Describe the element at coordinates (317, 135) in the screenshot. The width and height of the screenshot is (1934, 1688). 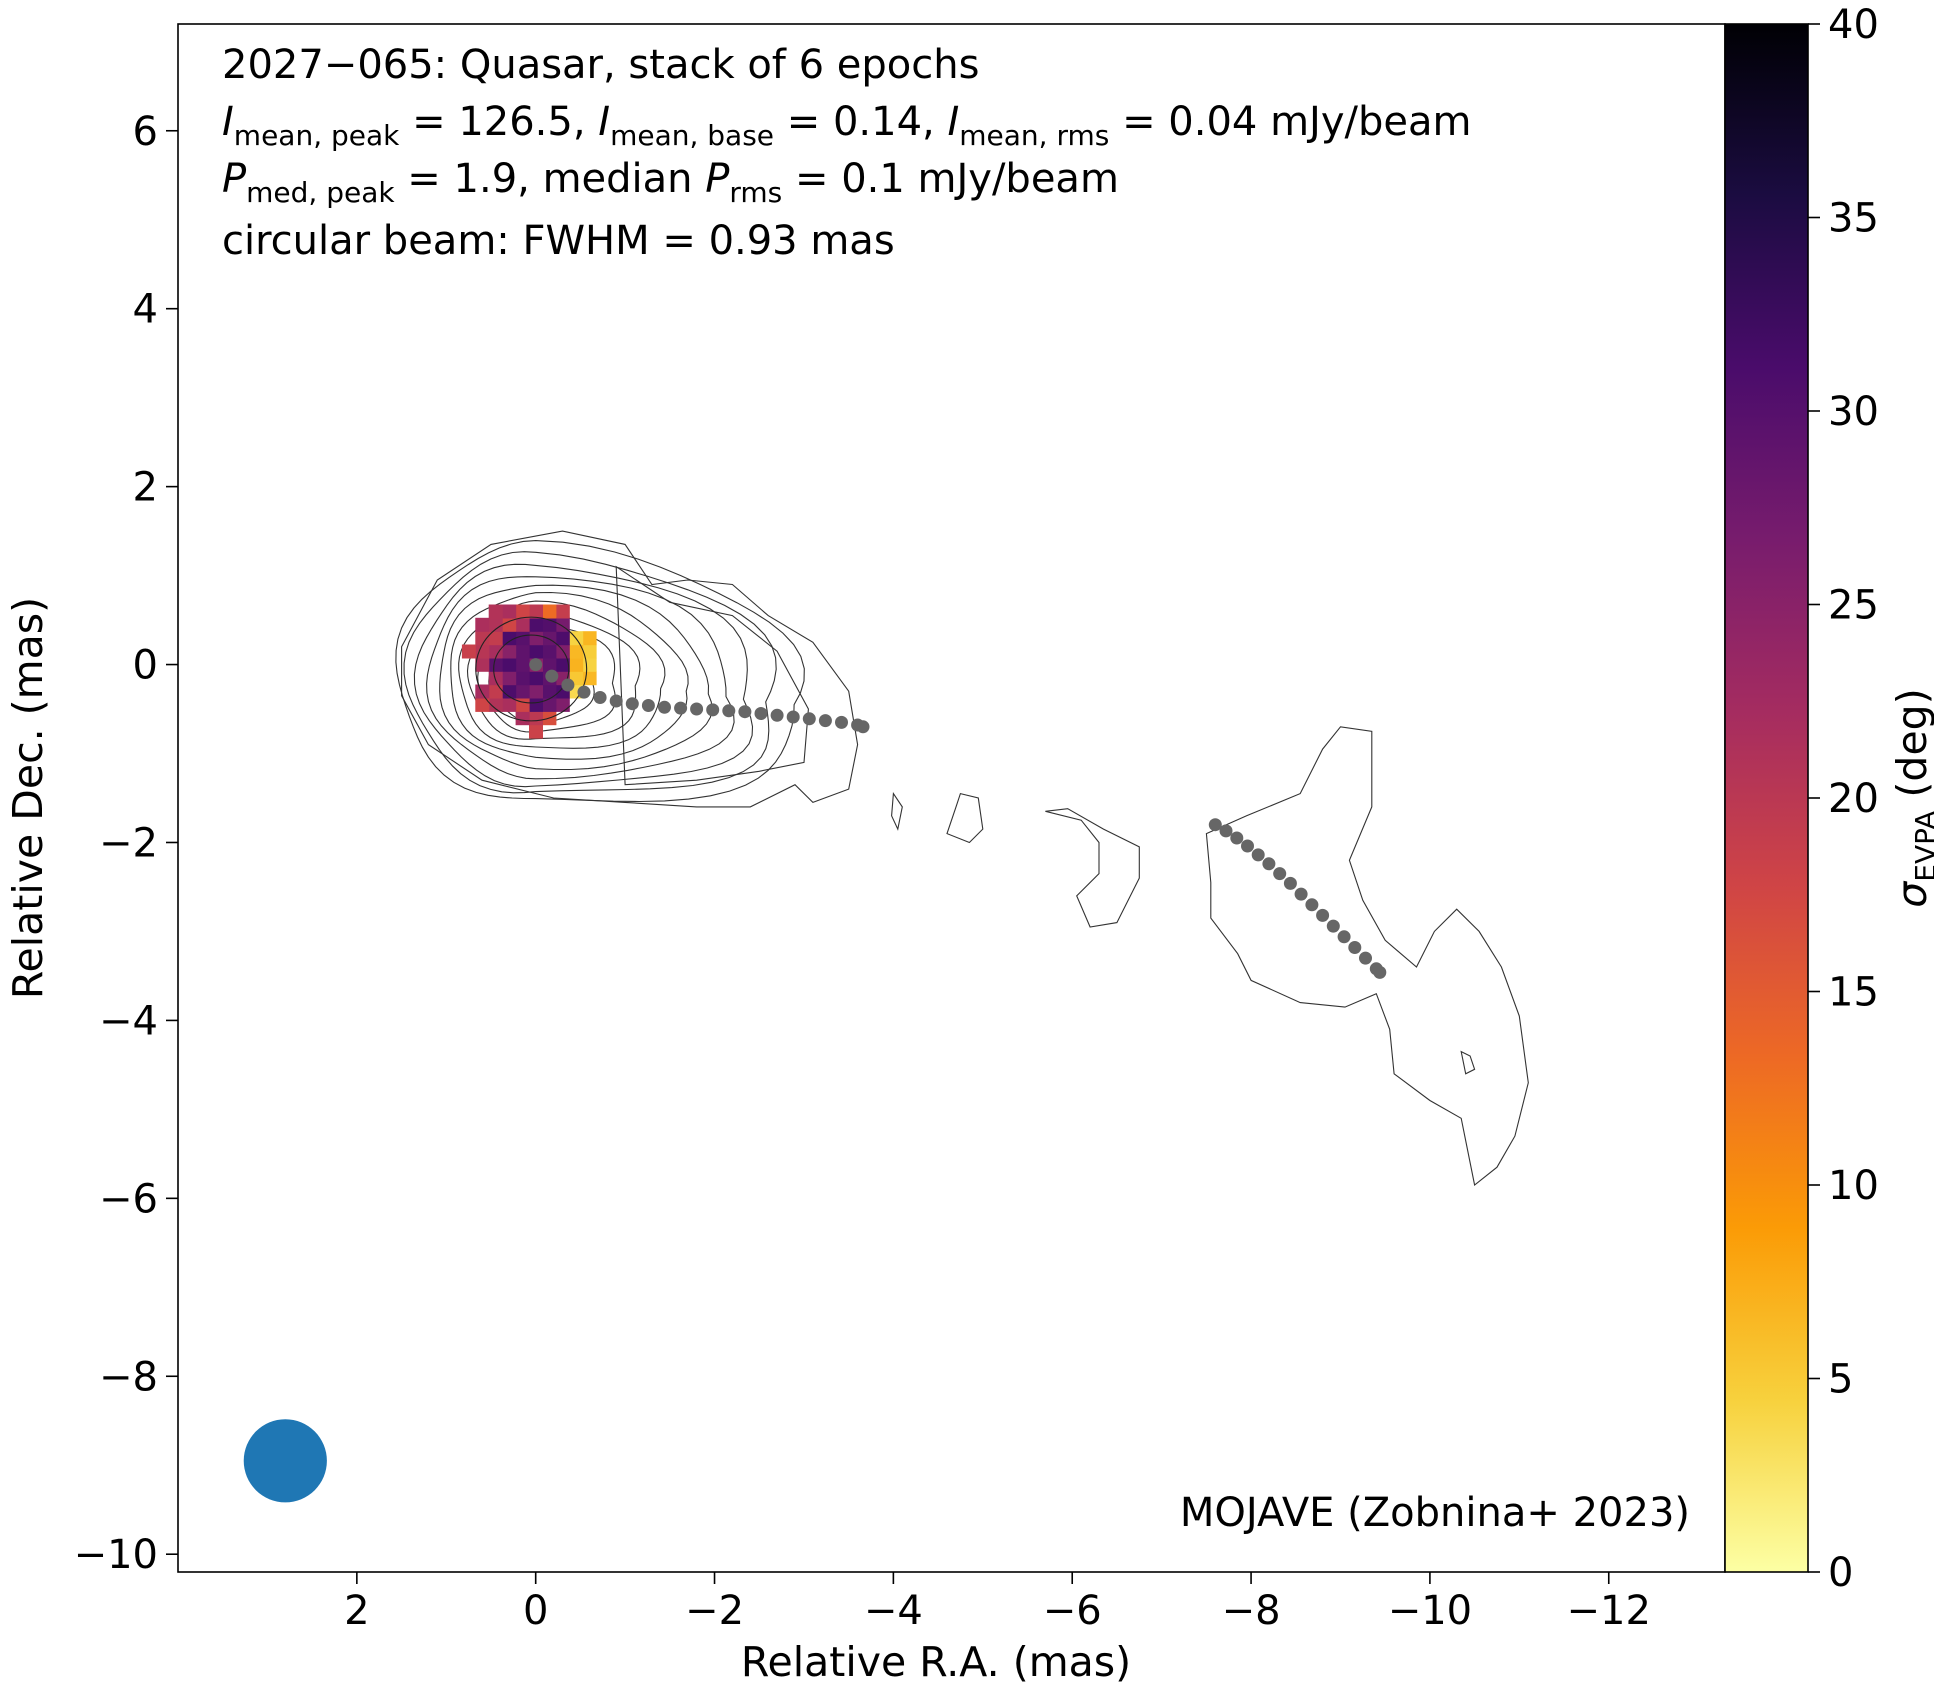
I see `i-peak-sub: mean, peak` at that location.